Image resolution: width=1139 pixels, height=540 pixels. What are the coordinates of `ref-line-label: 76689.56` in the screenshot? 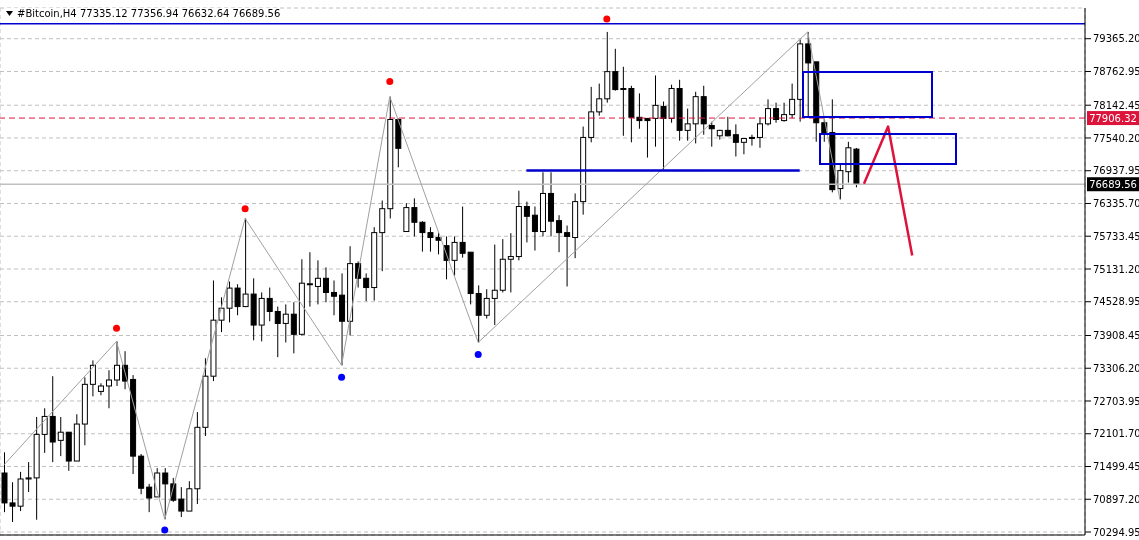 It's located at (1113, 185).